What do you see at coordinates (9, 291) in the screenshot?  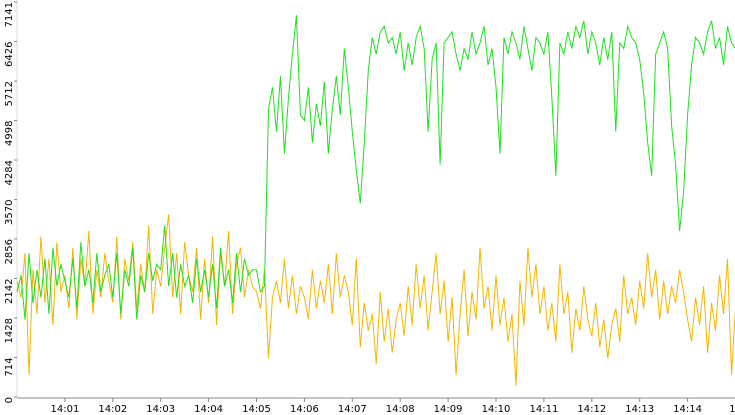 I see `y-tick-label: 2142` at bounding box center [9, 291].